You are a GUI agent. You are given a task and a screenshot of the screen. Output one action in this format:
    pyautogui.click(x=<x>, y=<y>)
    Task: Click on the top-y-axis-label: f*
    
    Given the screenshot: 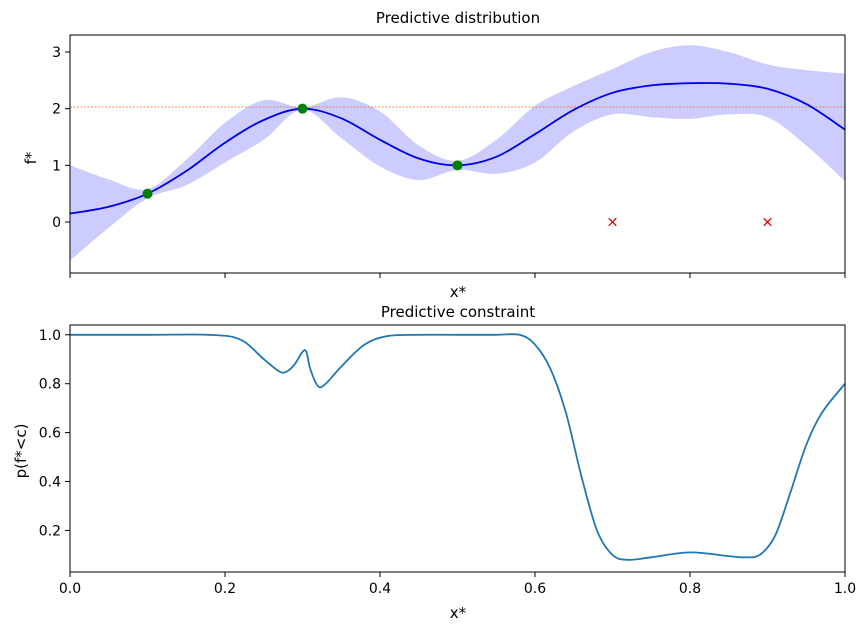 What is the action you would take?
    pyautogui.click(x=31, y=157)
    